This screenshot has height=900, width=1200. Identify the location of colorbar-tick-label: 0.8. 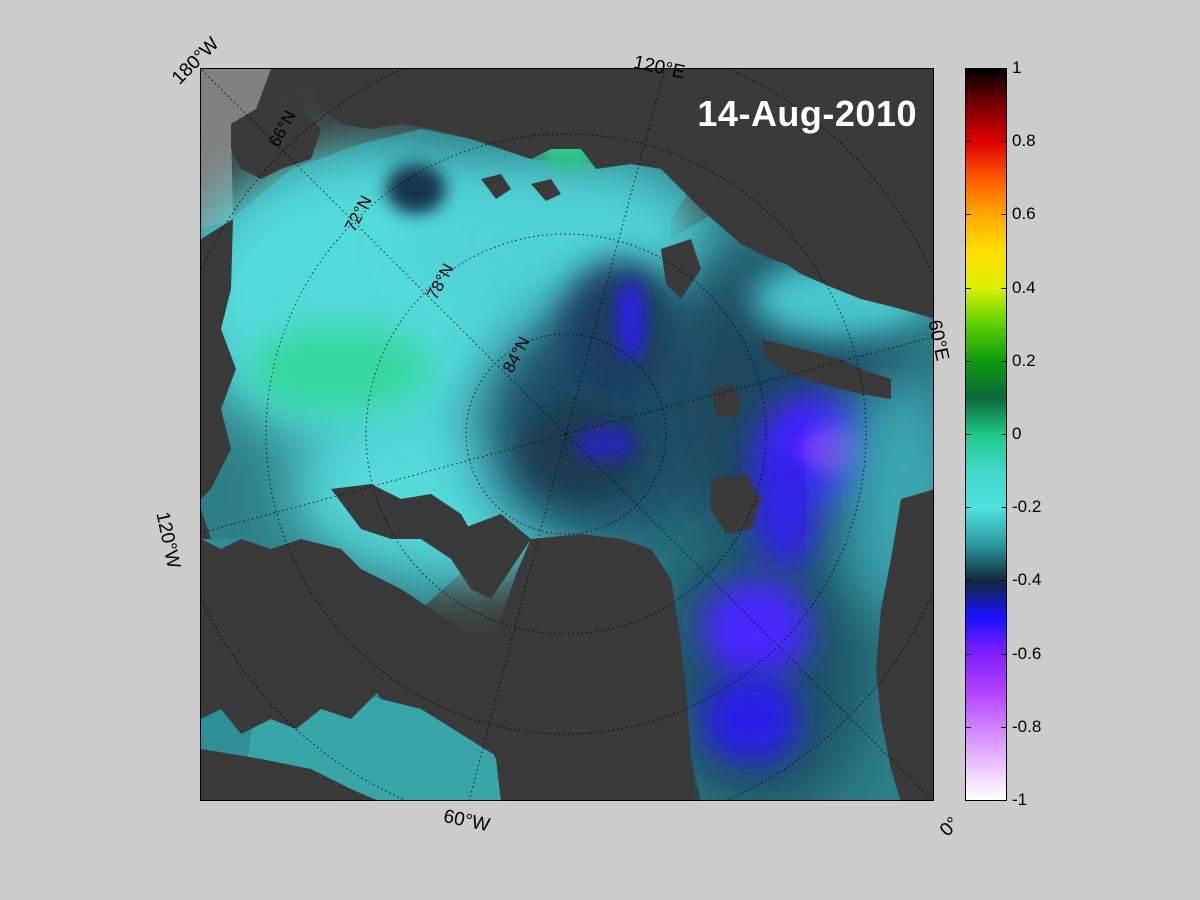
(1024, 141).